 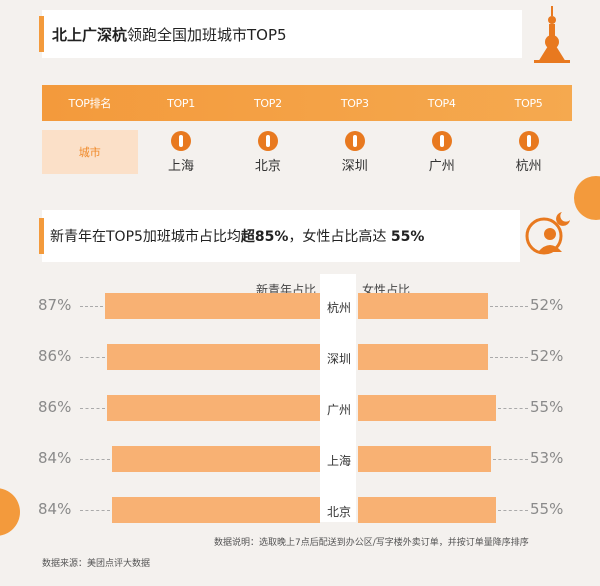 I want to click on header-text-bold: 超85%, so click(x=264, y=237).